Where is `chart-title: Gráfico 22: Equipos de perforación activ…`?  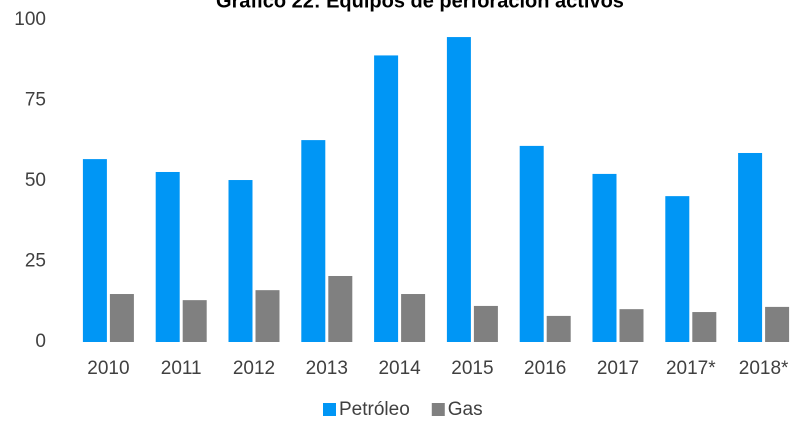 chart-title: Gráfico 22: Equipos de perforación activ… is located at coordinates (420, 6).